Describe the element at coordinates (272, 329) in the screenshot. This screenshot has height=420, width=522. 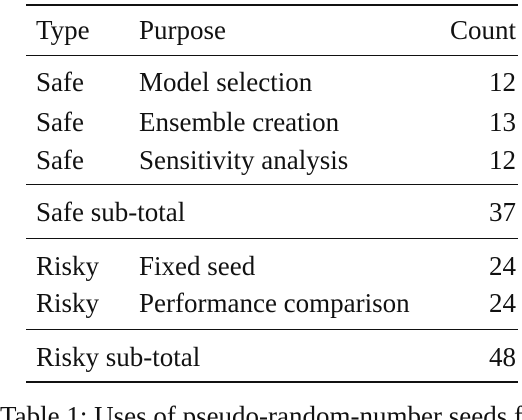
I see `risky-subtotal-rule` at that location.